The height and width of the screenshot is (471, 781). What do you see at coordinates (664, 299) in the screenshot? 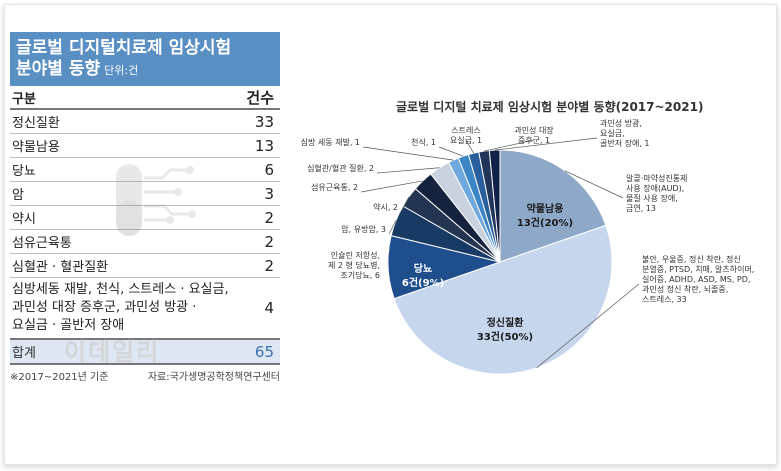
I see `slice-outer-label: 스트레스, 33` at bounding box center [664, 299].